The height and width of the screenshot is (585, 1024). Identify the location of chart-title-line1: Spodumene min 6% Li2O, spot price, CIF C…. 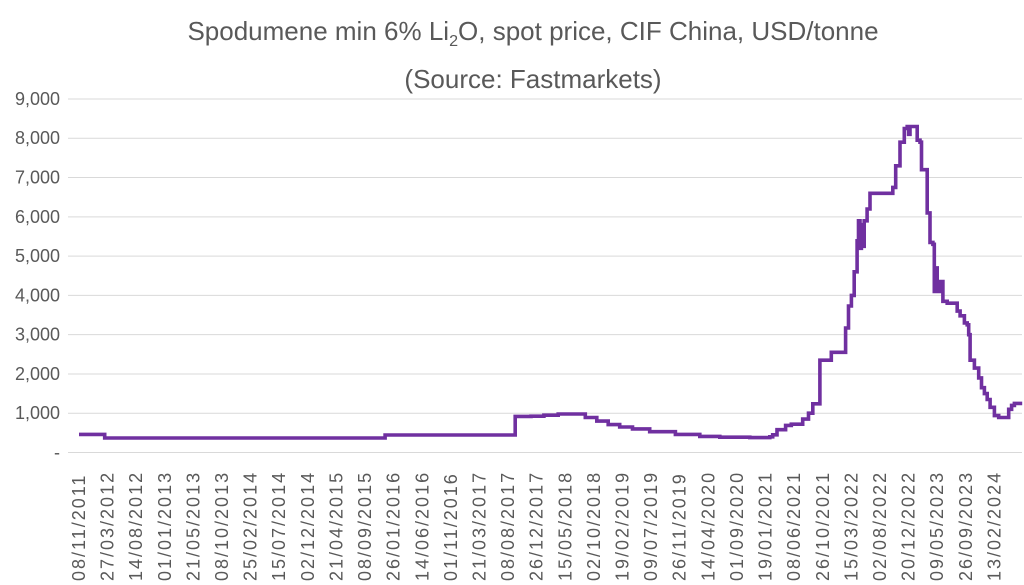
(533, 36).